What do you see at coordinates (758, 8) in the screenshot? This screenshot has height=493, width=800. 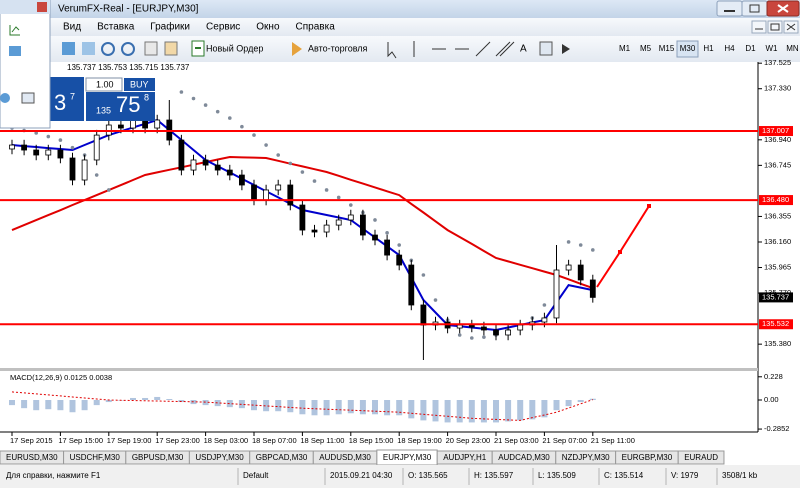 I see `window-controls` at bounding box center [758, 8].